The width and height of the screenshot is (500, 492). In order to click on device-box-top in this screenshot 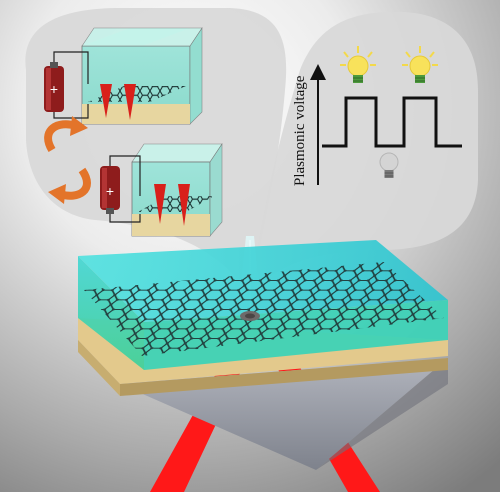, I will do `click(142, 76)`.